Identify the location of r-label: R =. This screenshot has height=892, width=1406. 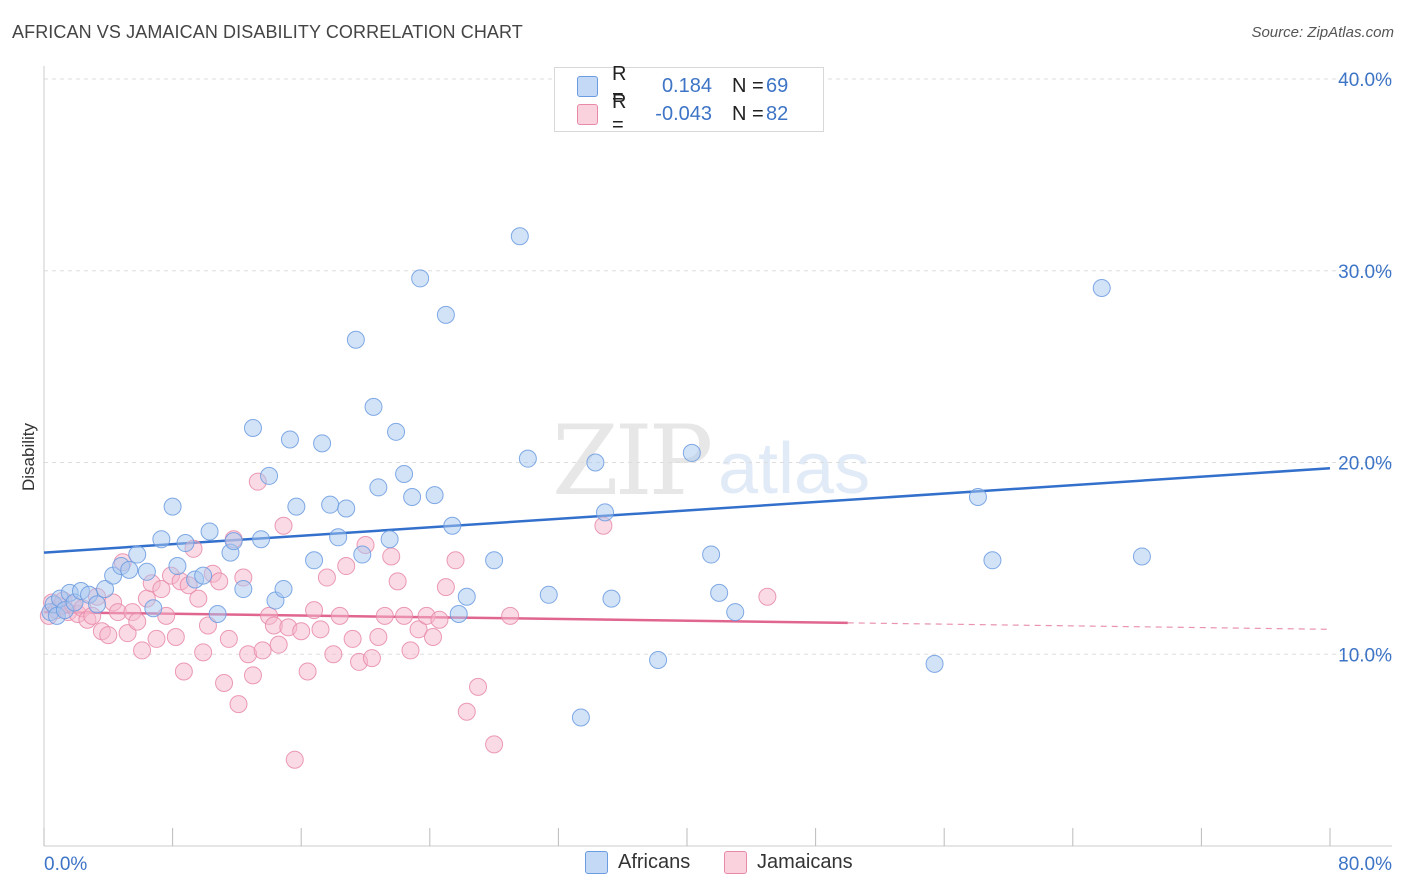
(619, 113).